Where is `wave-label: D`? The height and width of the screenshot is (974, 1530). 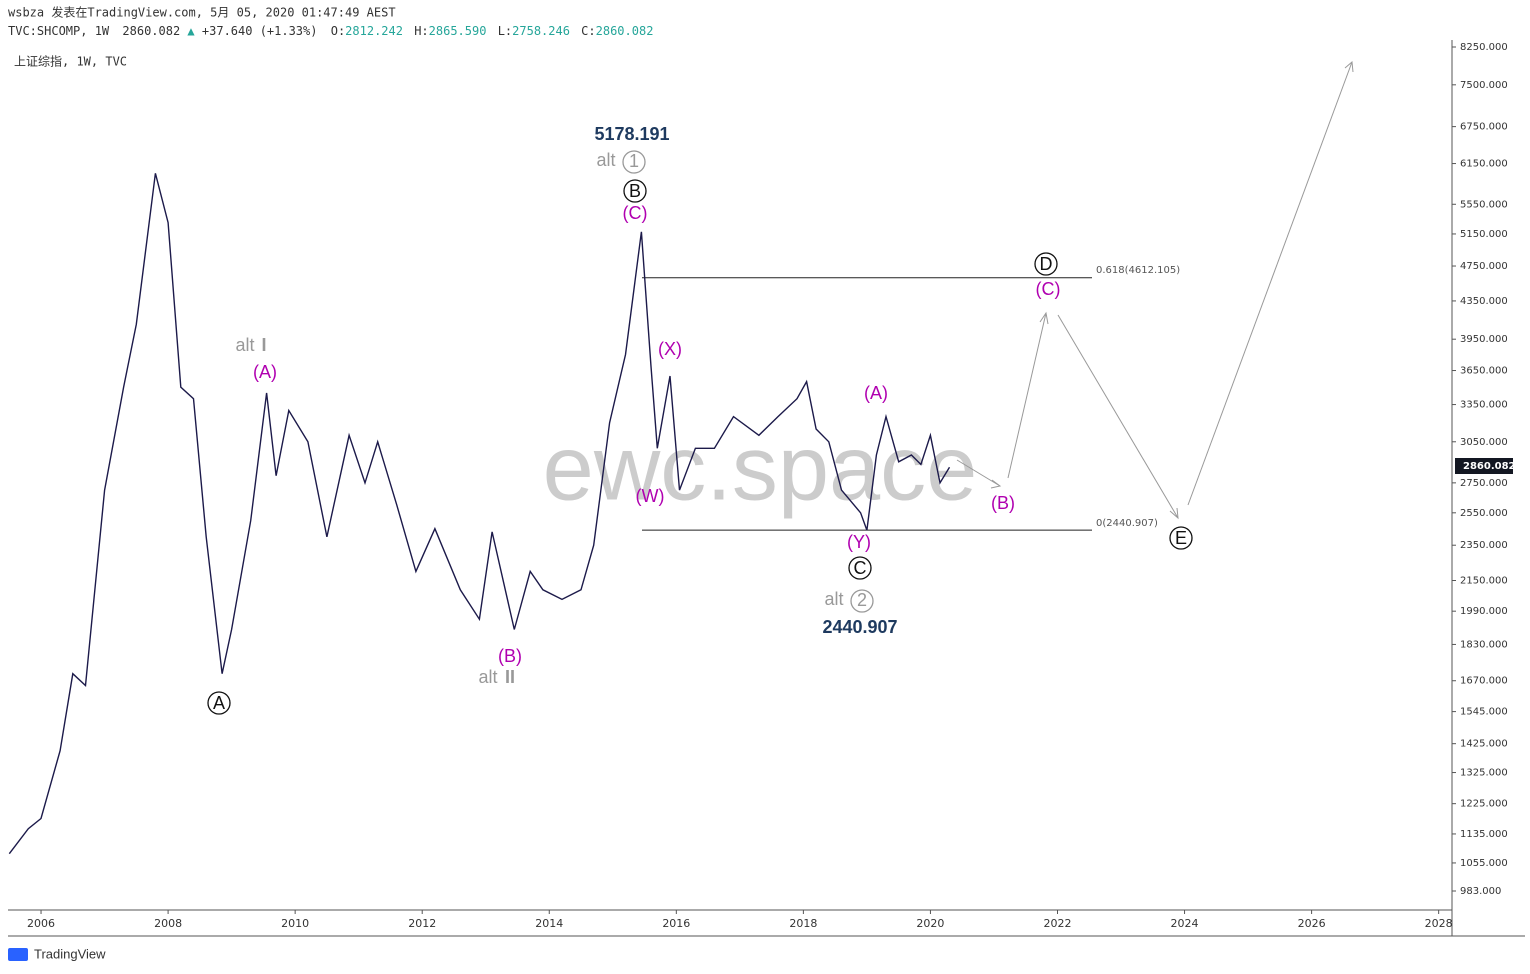 wave-label: D is located at coordinates (1046, 264).